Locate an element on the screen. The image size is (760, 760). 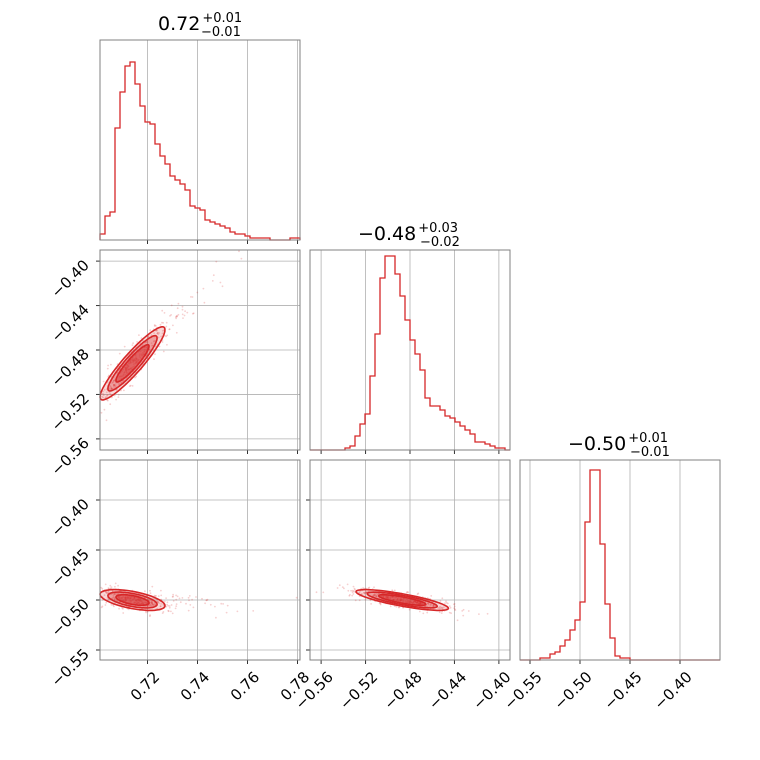
histogram-p3 is located at coordinates (620, 565).